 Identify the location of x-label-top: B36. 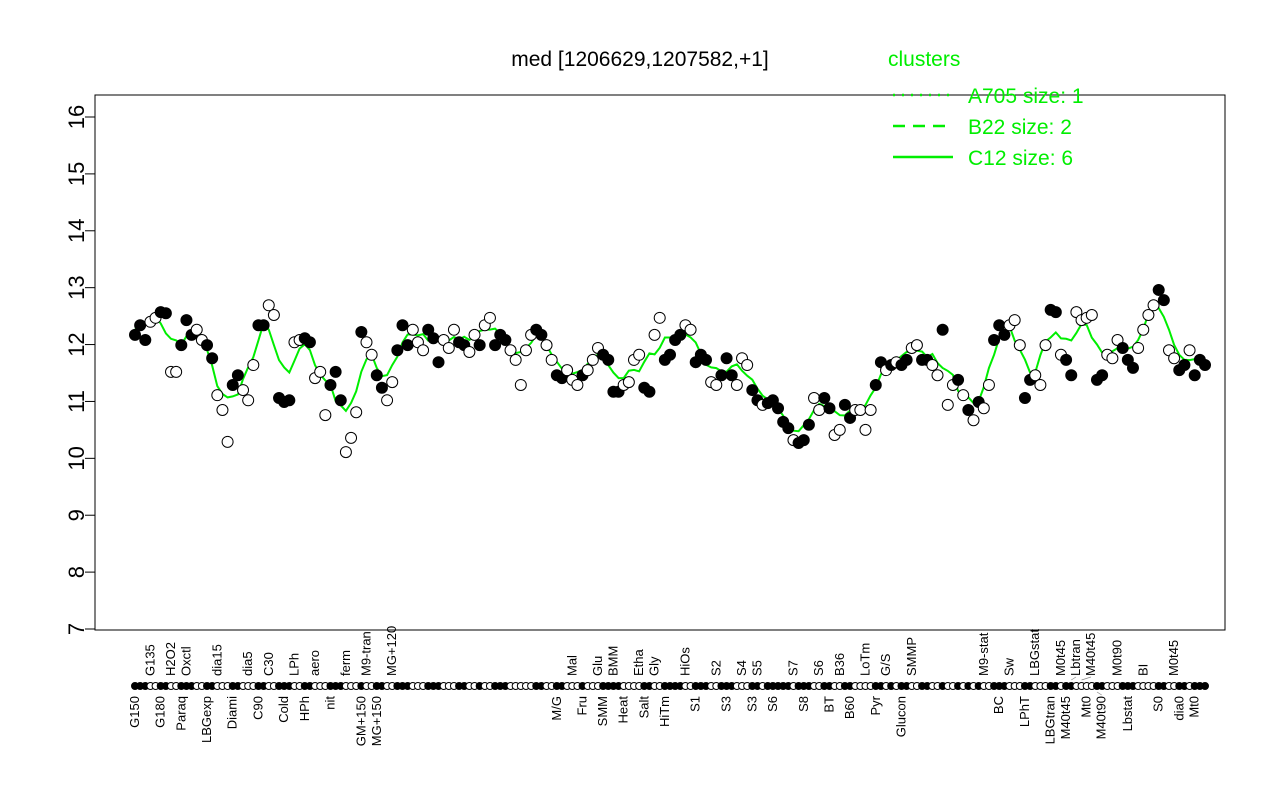
(839, 664).